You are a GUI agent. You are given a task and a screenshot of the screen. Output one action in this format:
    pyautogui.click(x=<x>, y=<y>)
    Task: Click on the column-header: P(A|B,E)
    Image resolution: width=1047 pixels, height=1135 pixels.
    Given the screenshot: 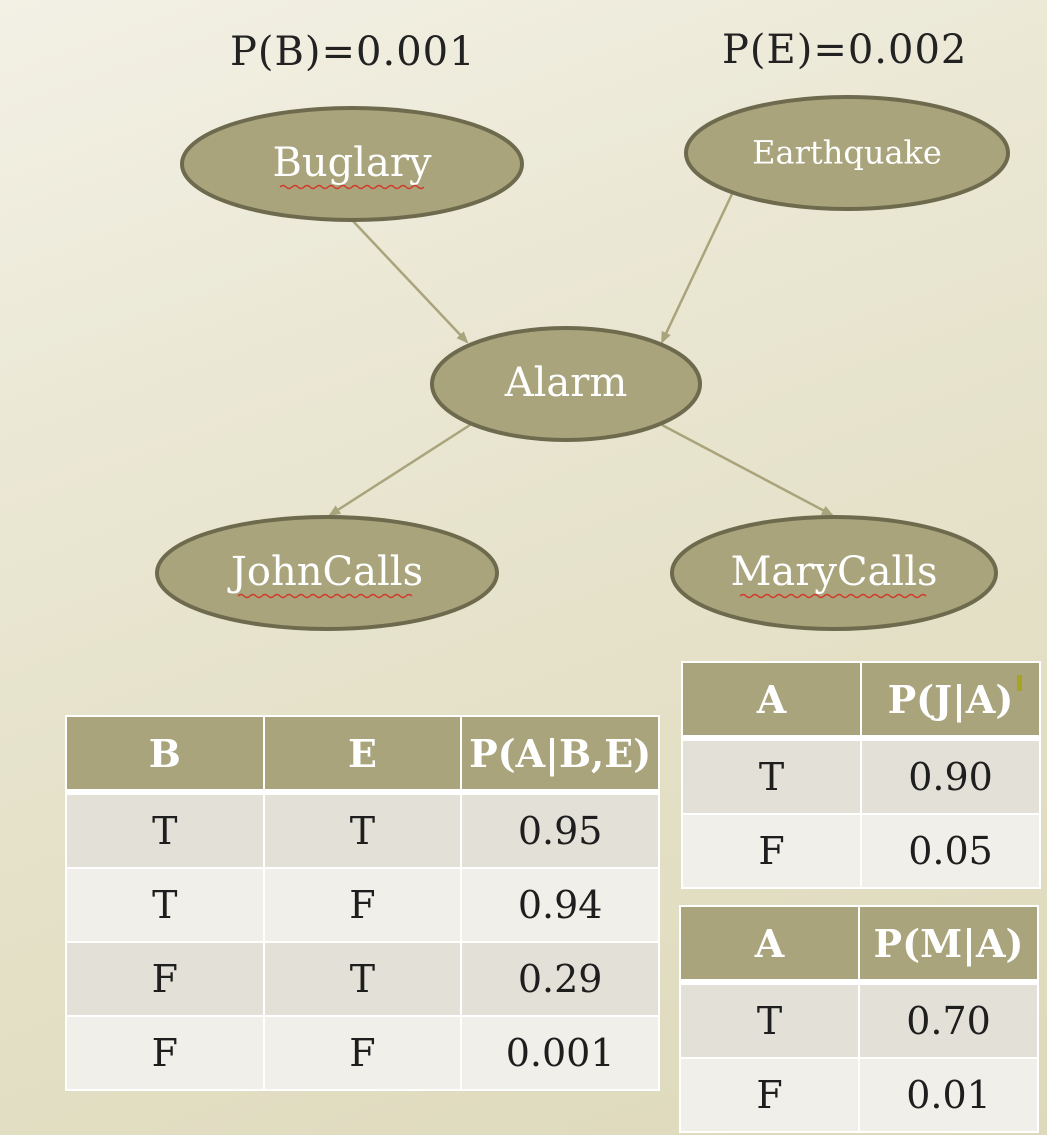 What is the action you would take?
    pyautogui.click(x=560, y=755)
    